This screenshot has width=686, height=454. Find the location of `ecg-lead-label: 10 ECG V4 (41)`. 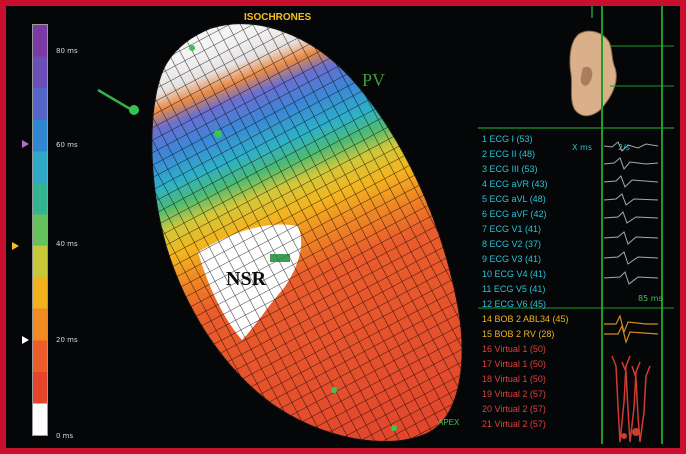

ecg-lead-label: 10 ECG V4 (41) is located at coordinates (514, 274).